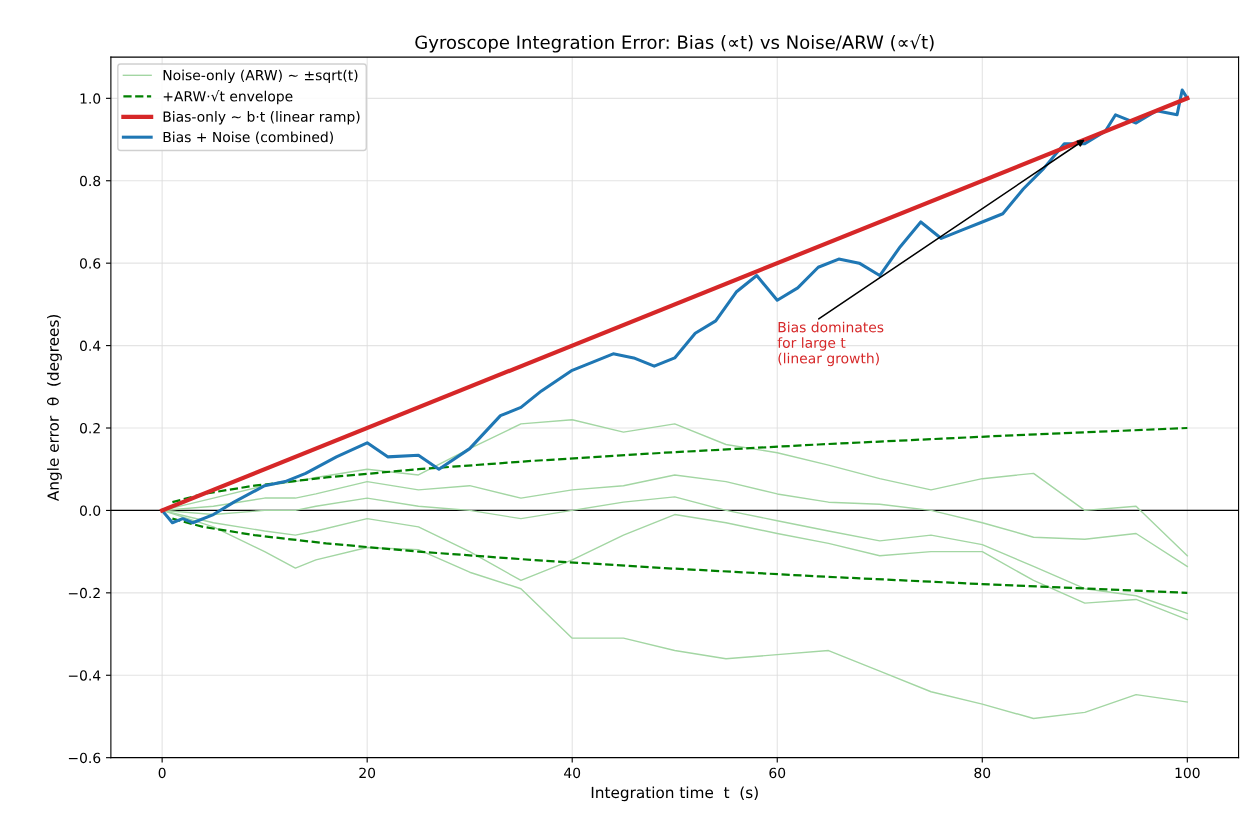 Image resolution: width=1260 pixels, height=840 pixels. What do you see at coordinates (228, 97) in the screenshot?
I see `legend-label: +ARW·√t envelope` at bounding box center [228, 97].